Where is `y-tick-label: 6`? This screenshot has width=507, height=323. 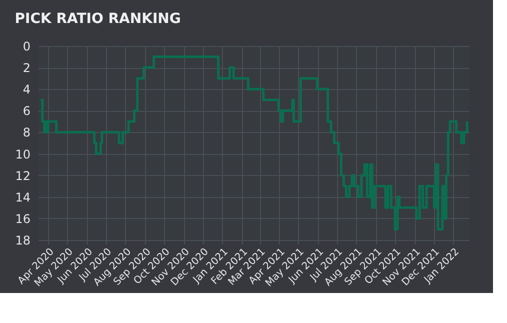 y-tick-label: 6 is located at coordinates (26, 111).